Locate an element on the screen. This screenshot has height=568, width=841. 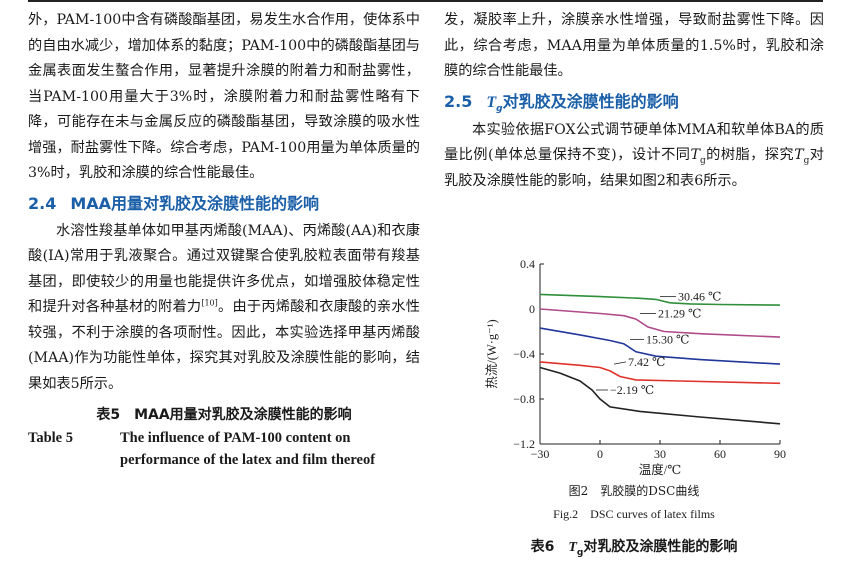
citation-ref: [10] is located at coordinates (209, 303).